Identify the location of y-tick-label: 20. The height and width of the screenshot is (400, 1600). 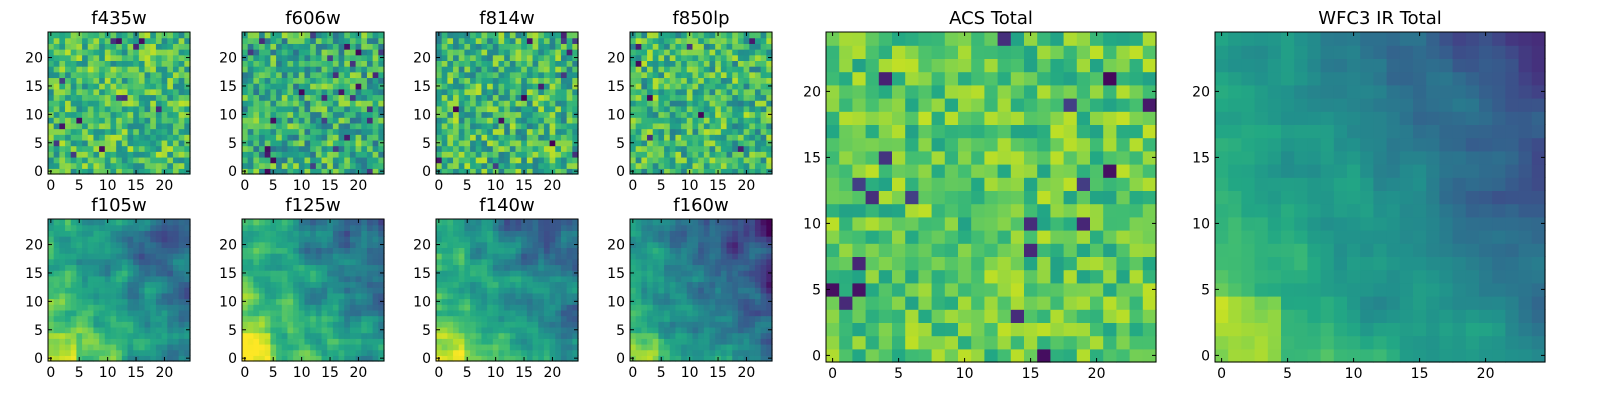
(616, 59).